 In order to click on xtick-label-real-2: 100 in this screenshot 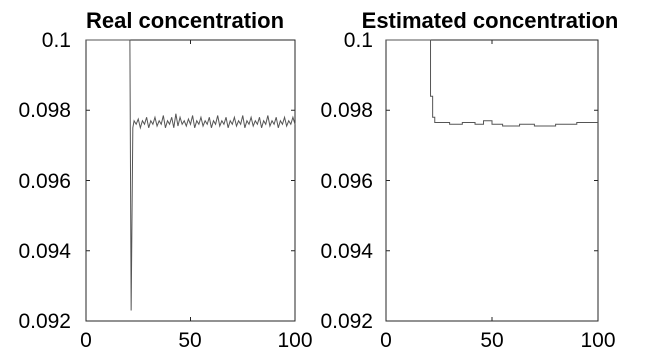, I will do `click(294, 340)`.